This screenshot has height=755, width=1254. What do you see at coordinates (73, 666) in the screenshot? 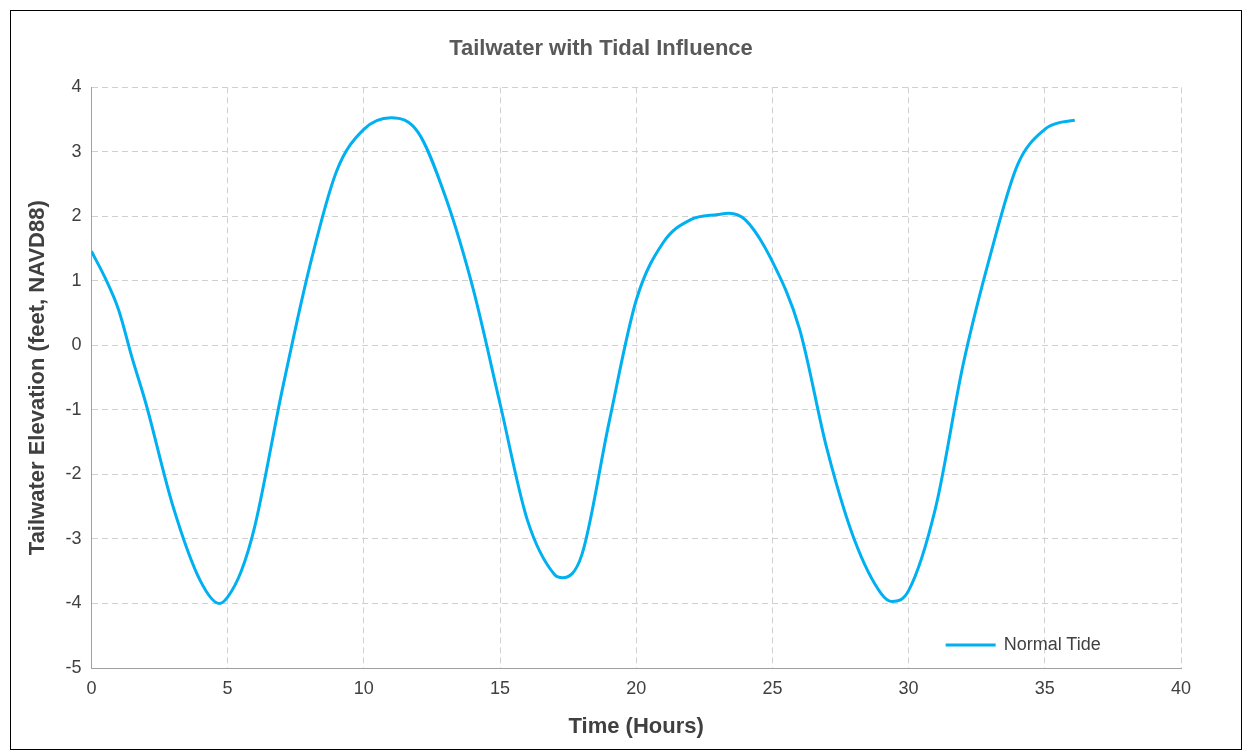
I see `y-tick-label: -5` at bounding box center [73, 666].